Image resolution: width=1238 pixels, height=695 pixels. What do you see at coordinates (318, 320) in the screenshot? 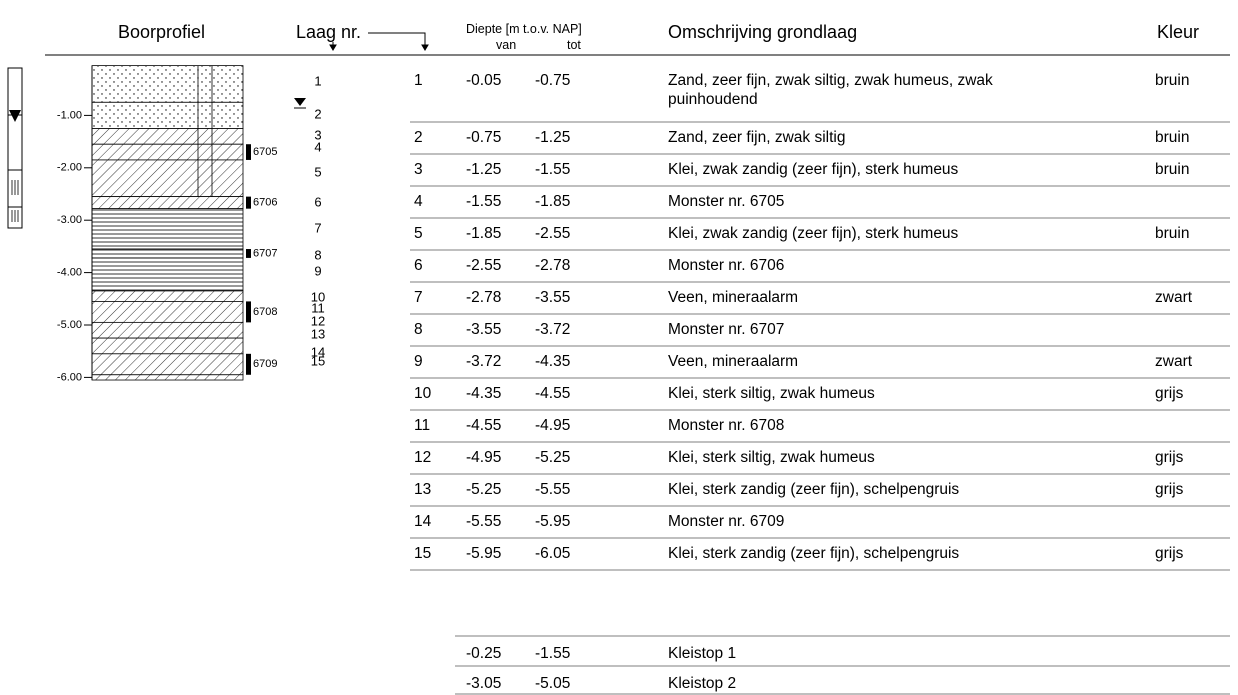
I see `layer-label: 12` at bounding box center [318, 320].